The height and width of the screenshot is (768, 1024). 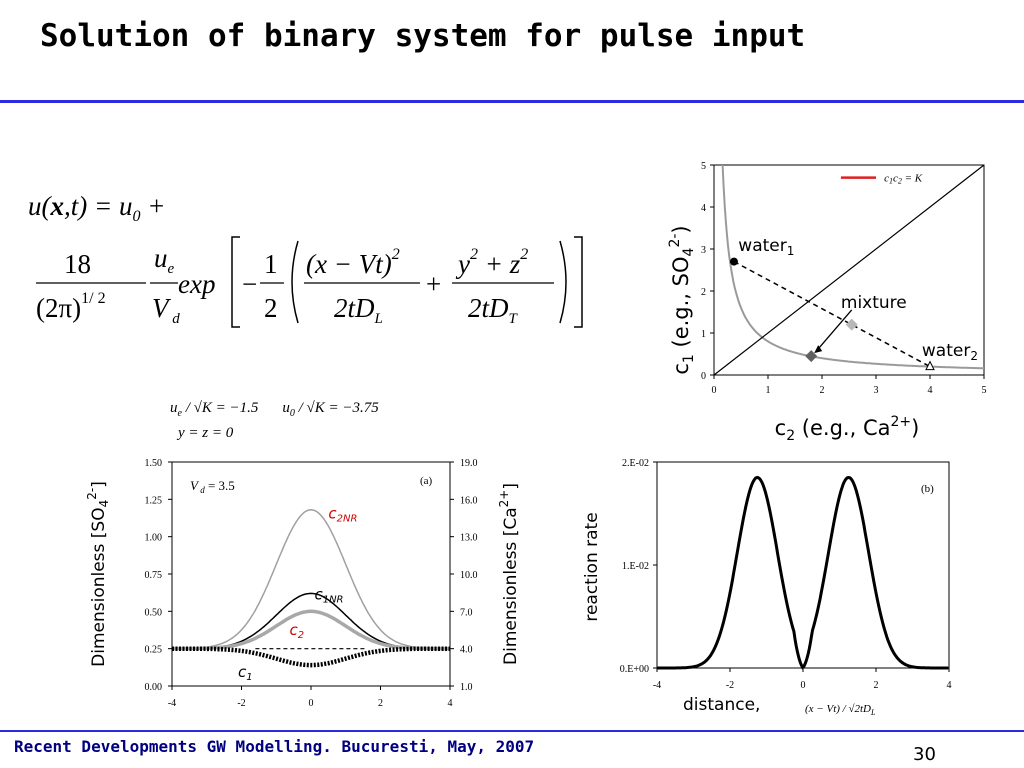 I want to click on label-c1NR: c1NR, so click(x=328, y=595).